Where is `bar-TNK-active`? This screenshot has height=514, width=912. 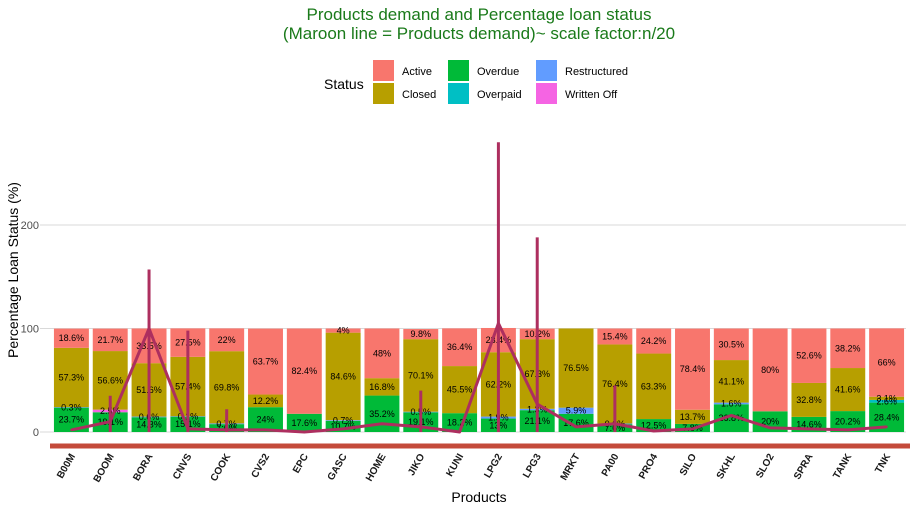
bar-TNK-active is located at coordinates (887, 362).